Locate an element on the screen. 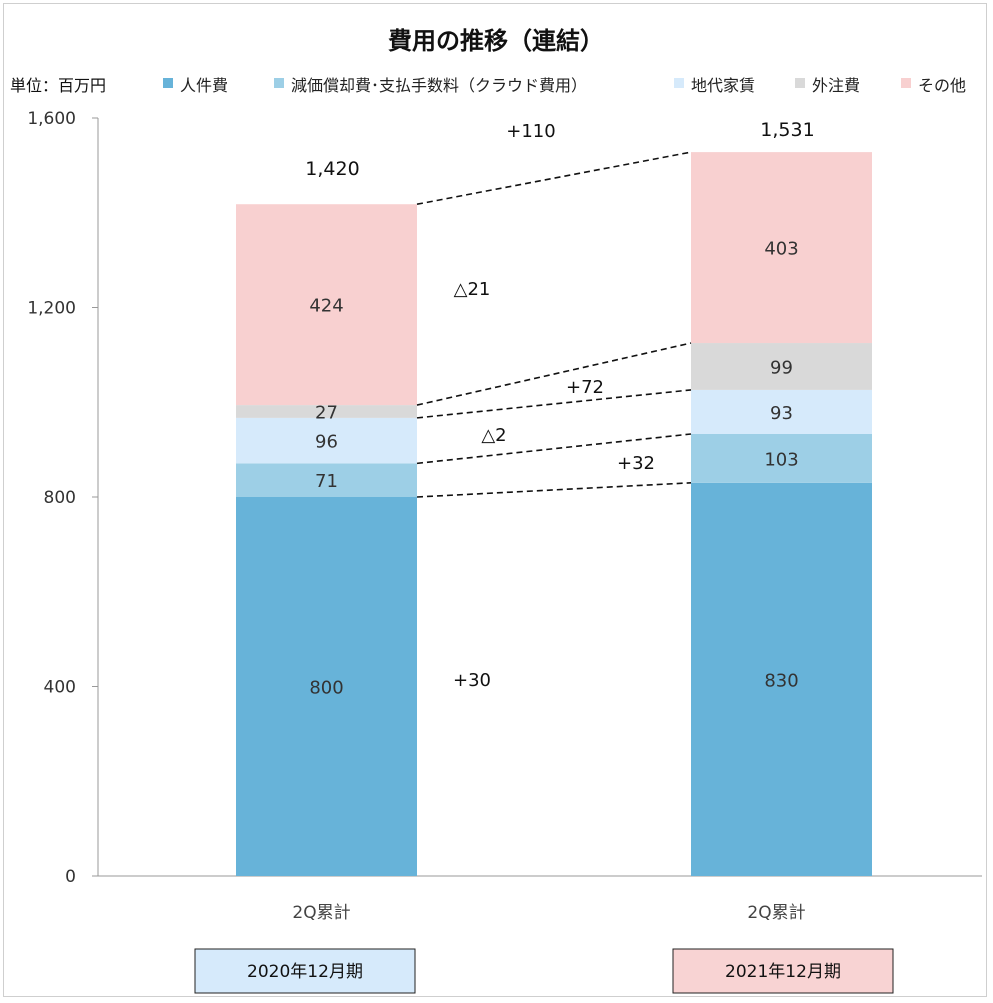 This screenshot has height=1003, width=993. legend-label-2: 地代家賃 is located at coordinates (723, 85).